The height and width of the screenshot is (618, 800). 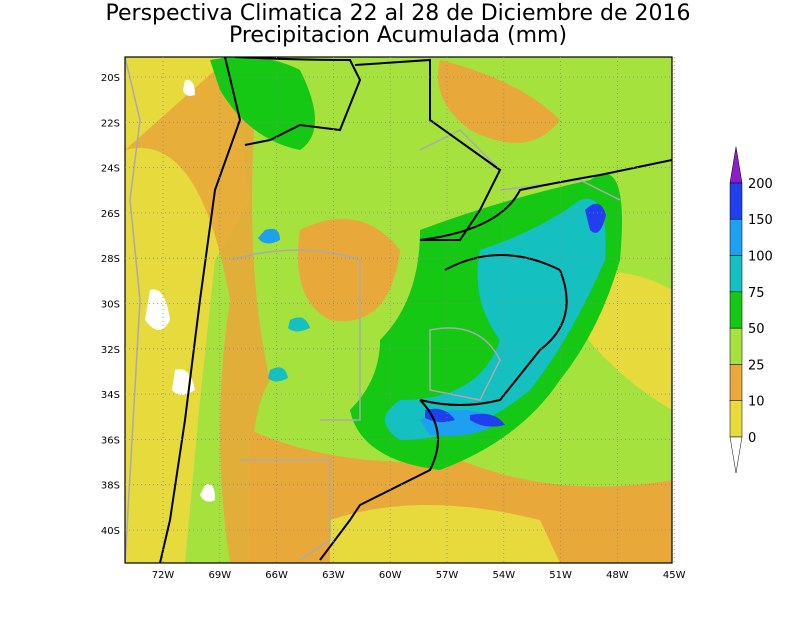 What do you see at coordinates (398, 35) in the screenshot?
I see `subtitle: Precipitacion Acumulada (mm)` at bounding box center [398, 35].